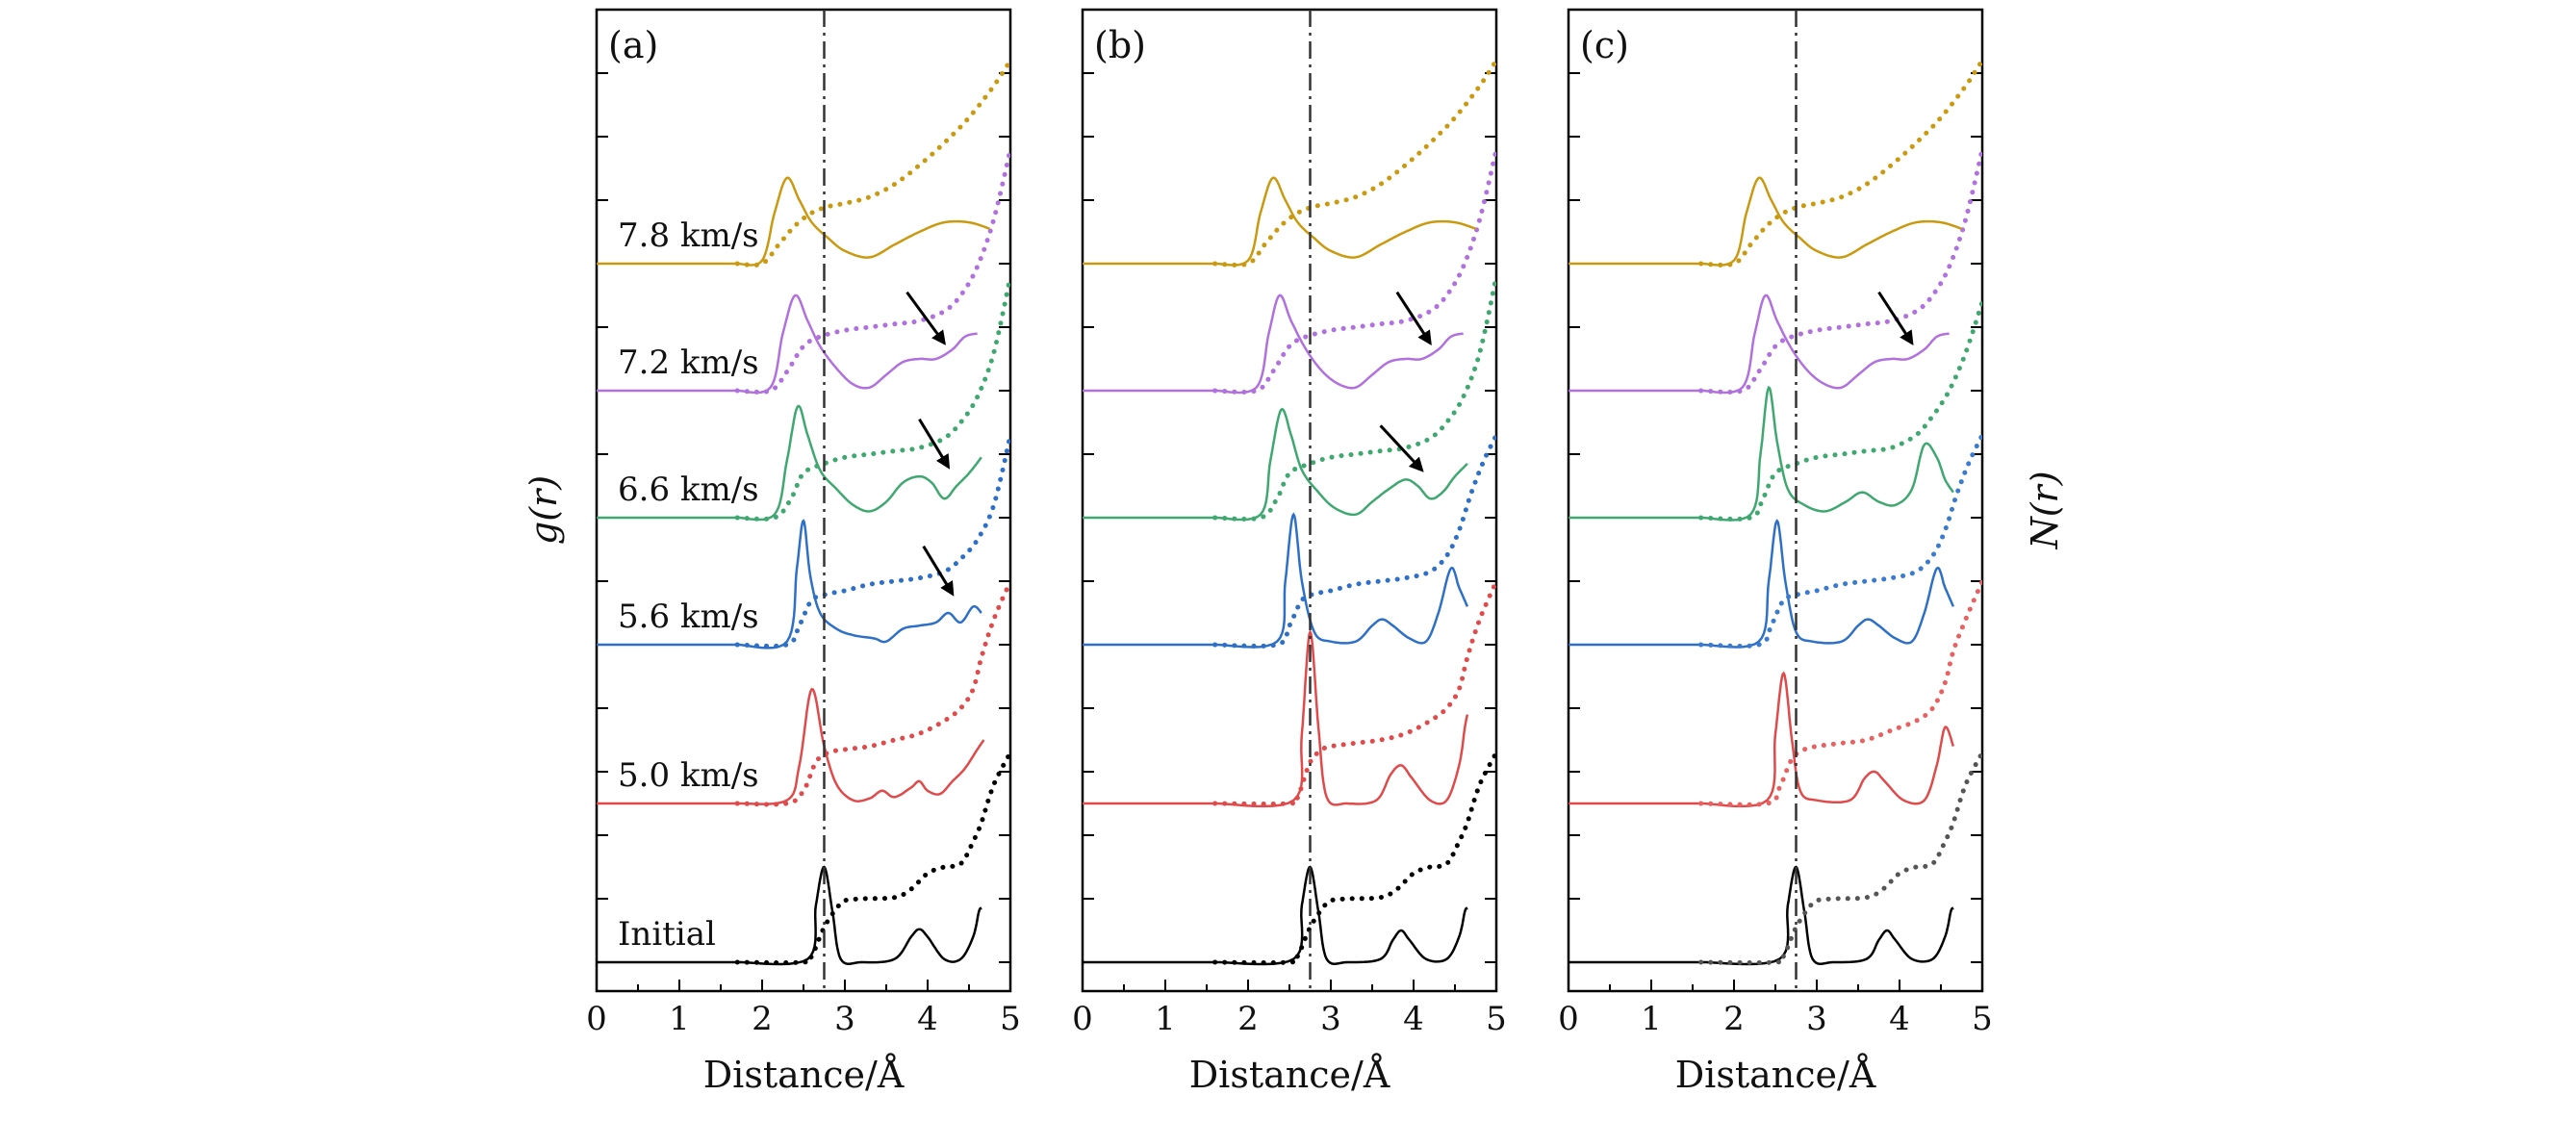 The image size is (2576, 1121). What do you see at coordinates (688, 490) in the screenshot?
I see `curve-label: 6.6 km/s` at bounding box center [688, 490].